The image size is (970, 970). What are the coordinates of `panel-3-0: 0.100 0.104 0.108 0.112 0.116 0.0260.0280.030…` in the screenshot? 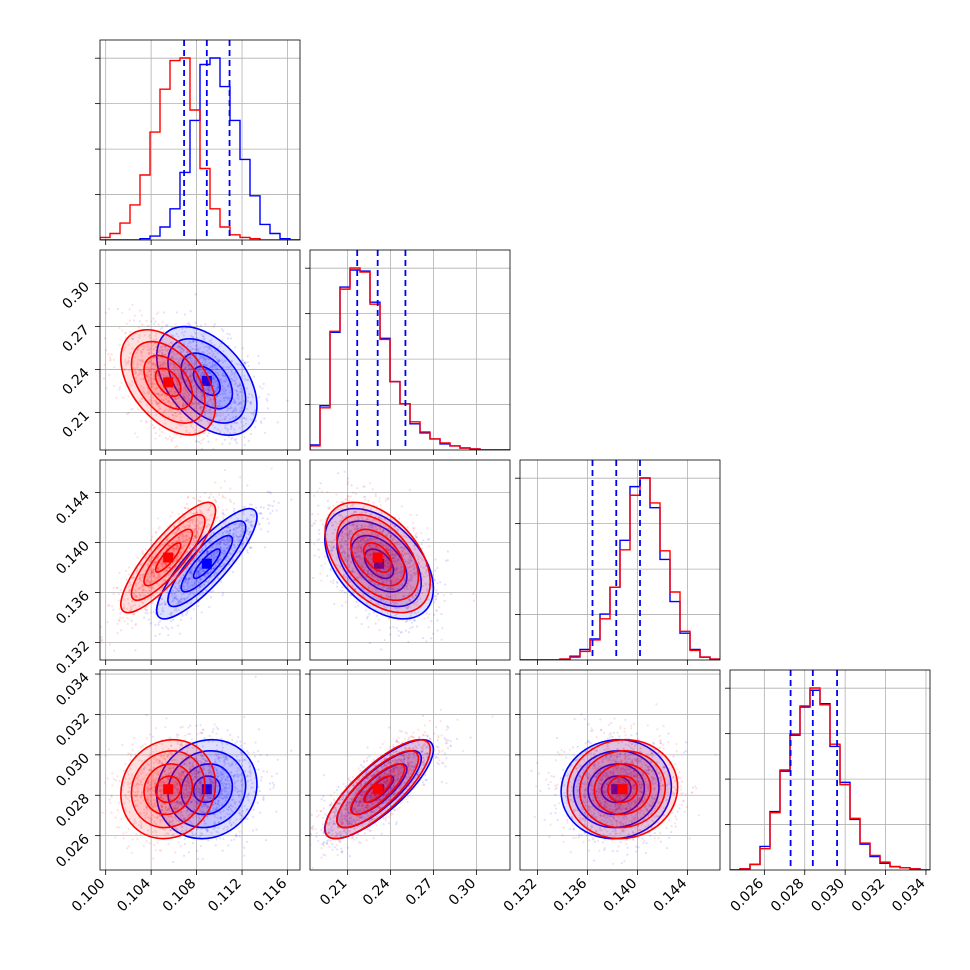 It's located at (177, 792).